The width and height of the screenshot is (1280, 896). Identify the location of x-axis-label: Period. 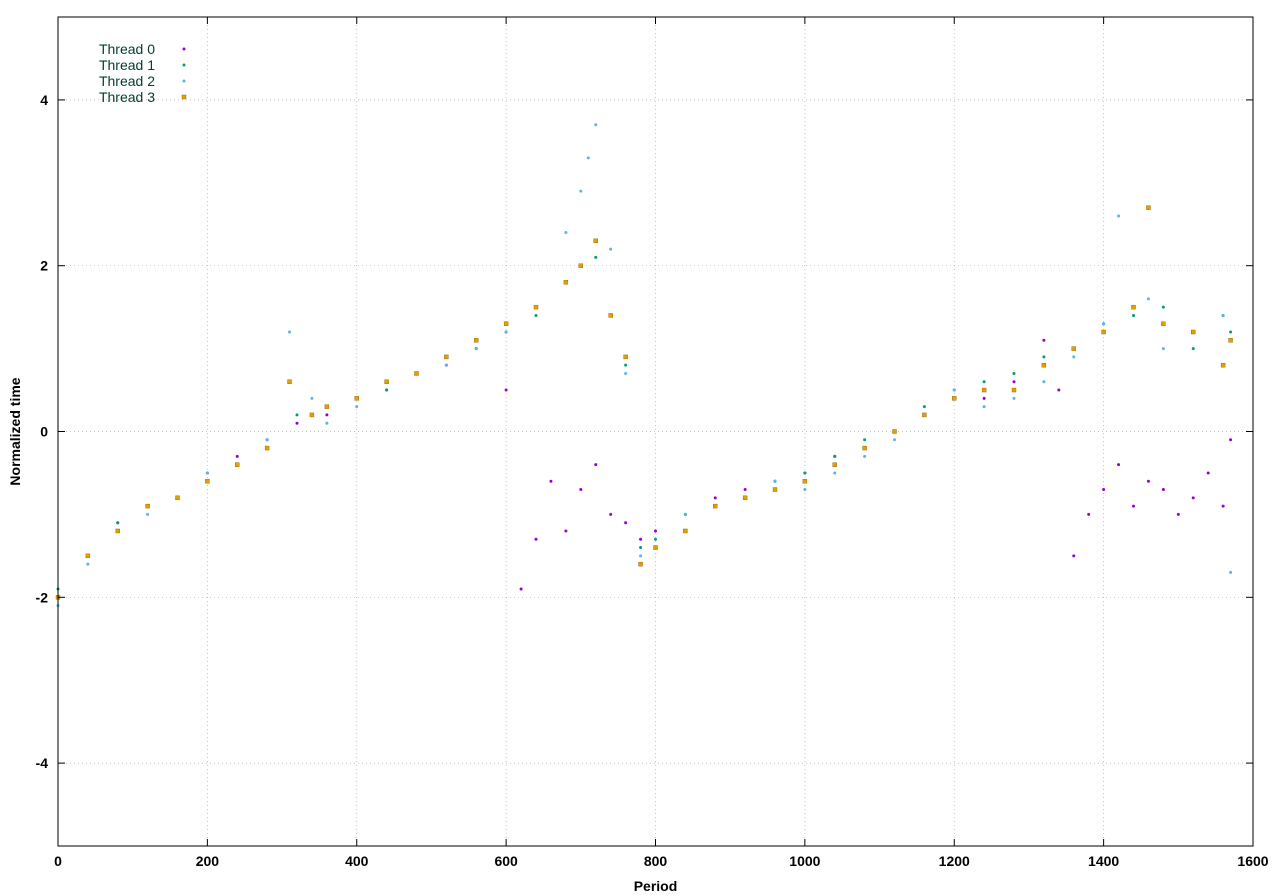
(656, 886).